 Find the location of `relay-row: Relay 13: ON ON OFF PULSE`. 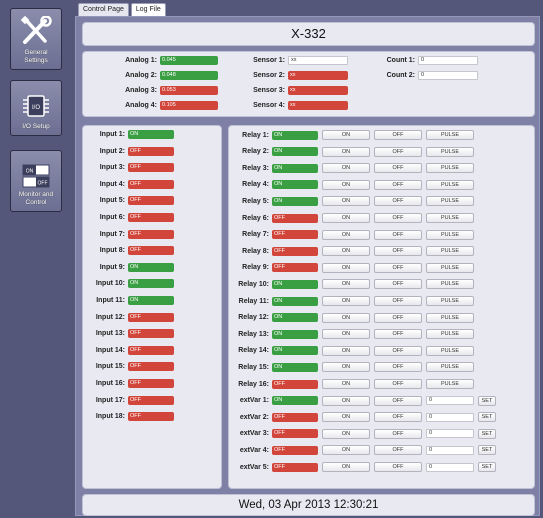

relay-row: Relay 13: ON ON OFF PULSE is located at coordinates (352, 334).